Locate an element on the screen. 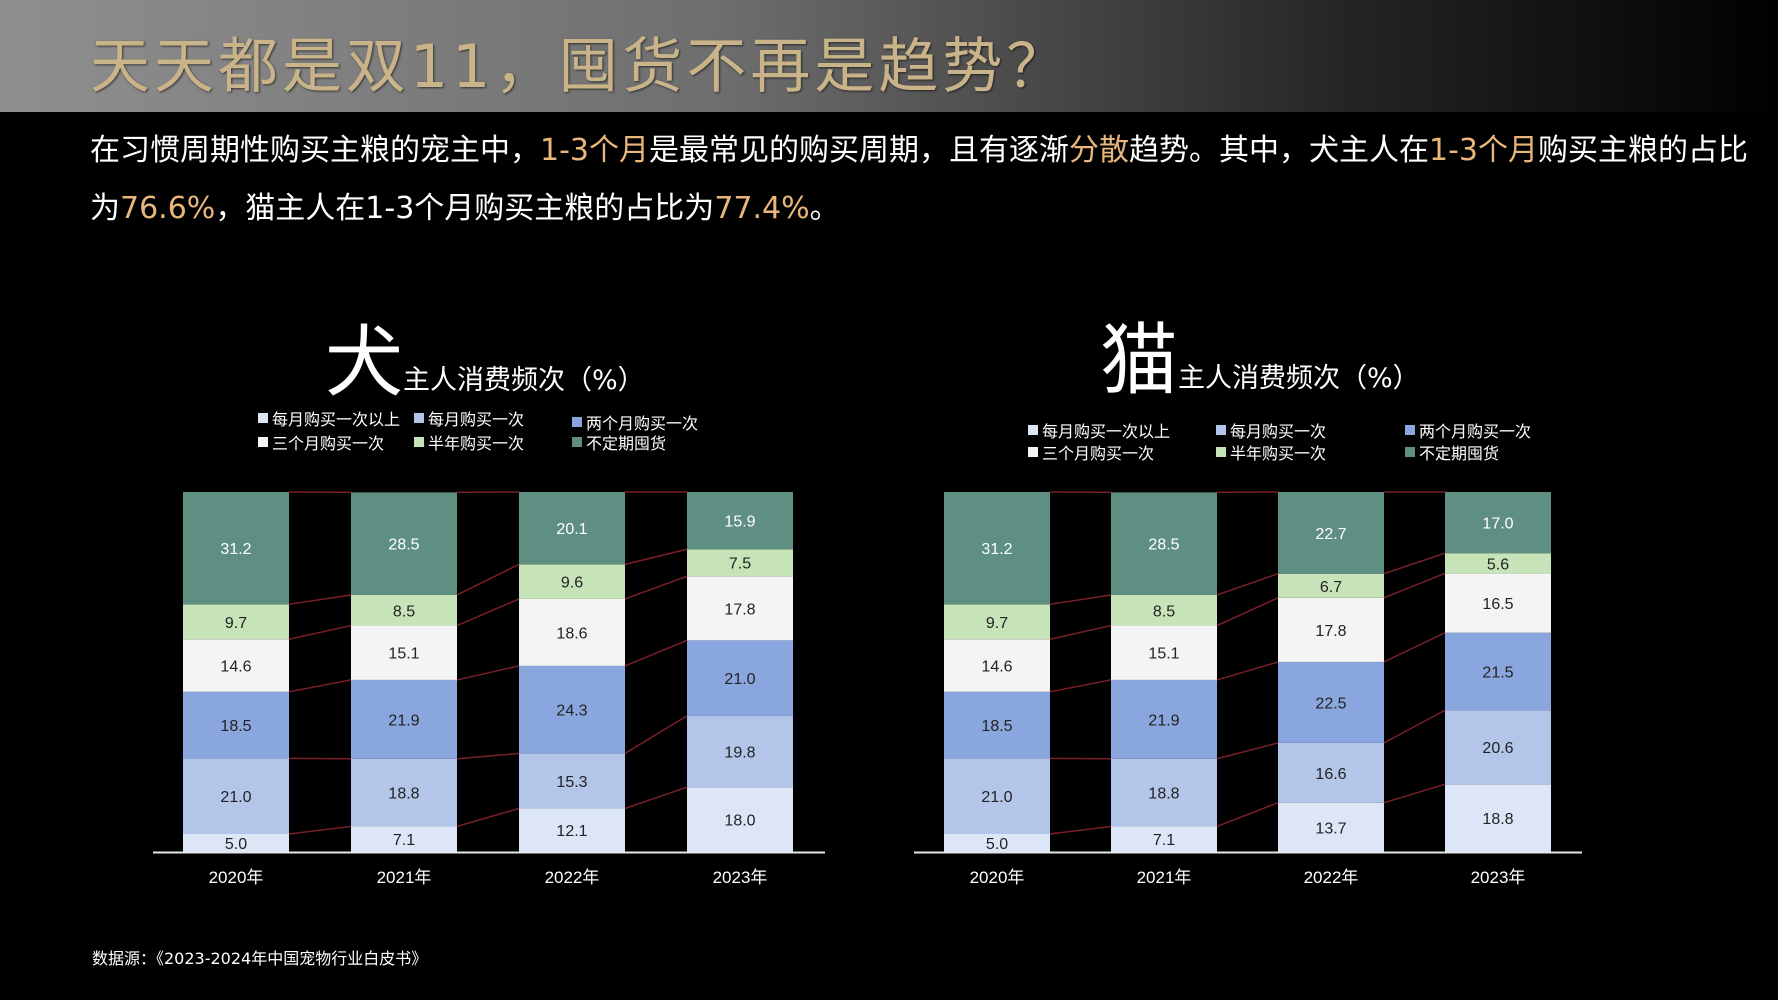 This screenshot has height=1000, width=1778. summary-highlight: 76.6% is located at coordinates (168, 208).